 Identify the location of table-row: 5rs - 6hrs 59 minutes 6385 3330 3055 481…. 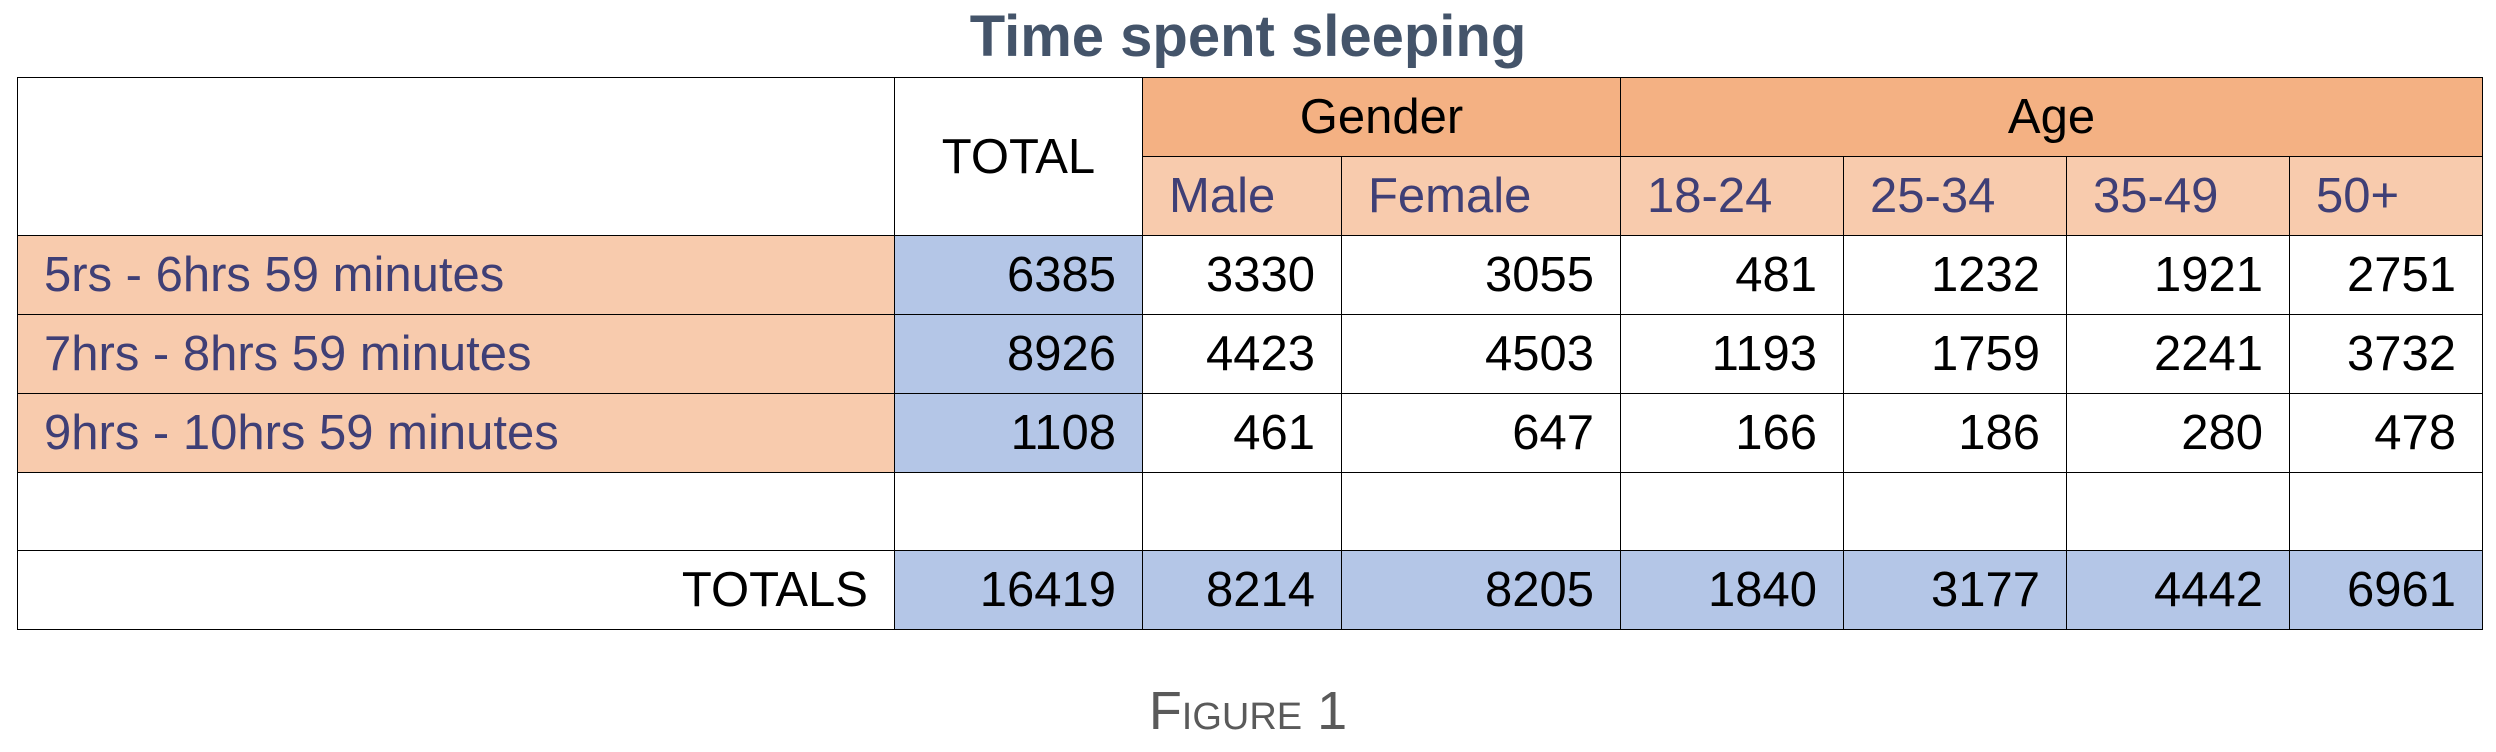
(1250, 275).